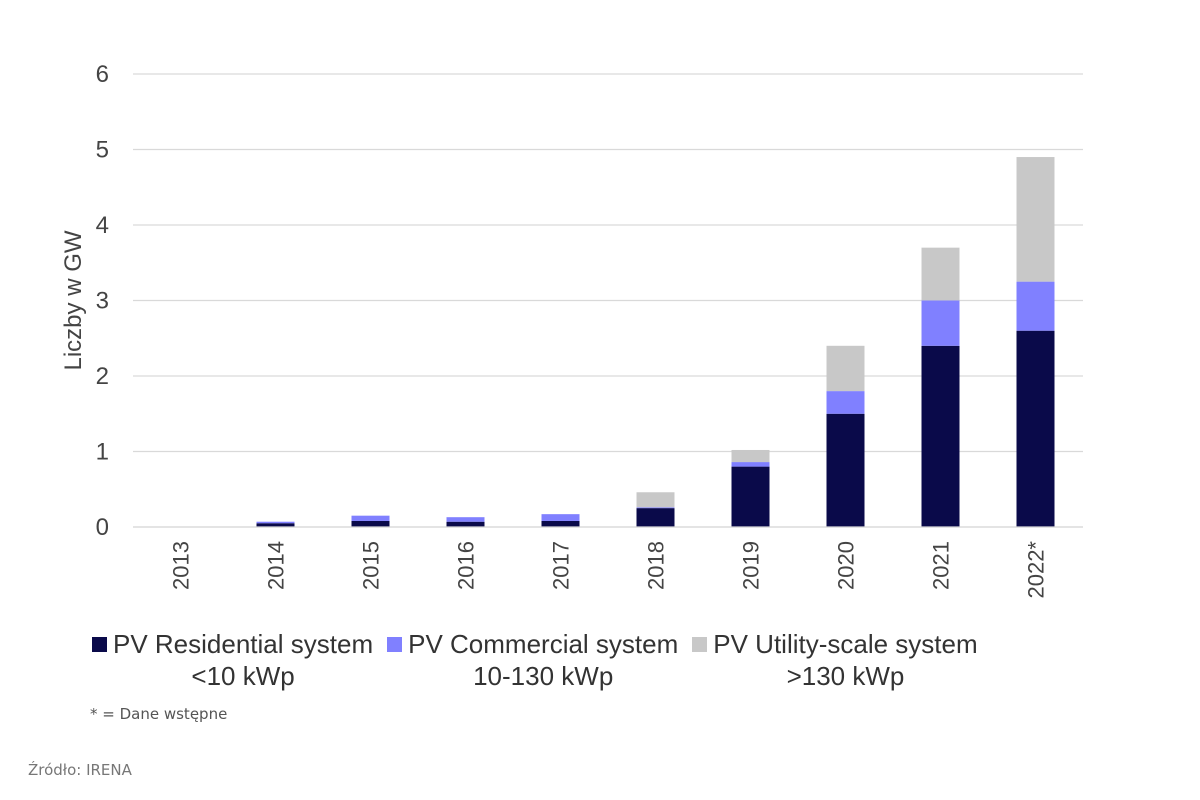  Describe the element at coordinates (1035, 219) in the screenshot. I see `bar-segment-2022-s2` at that location.